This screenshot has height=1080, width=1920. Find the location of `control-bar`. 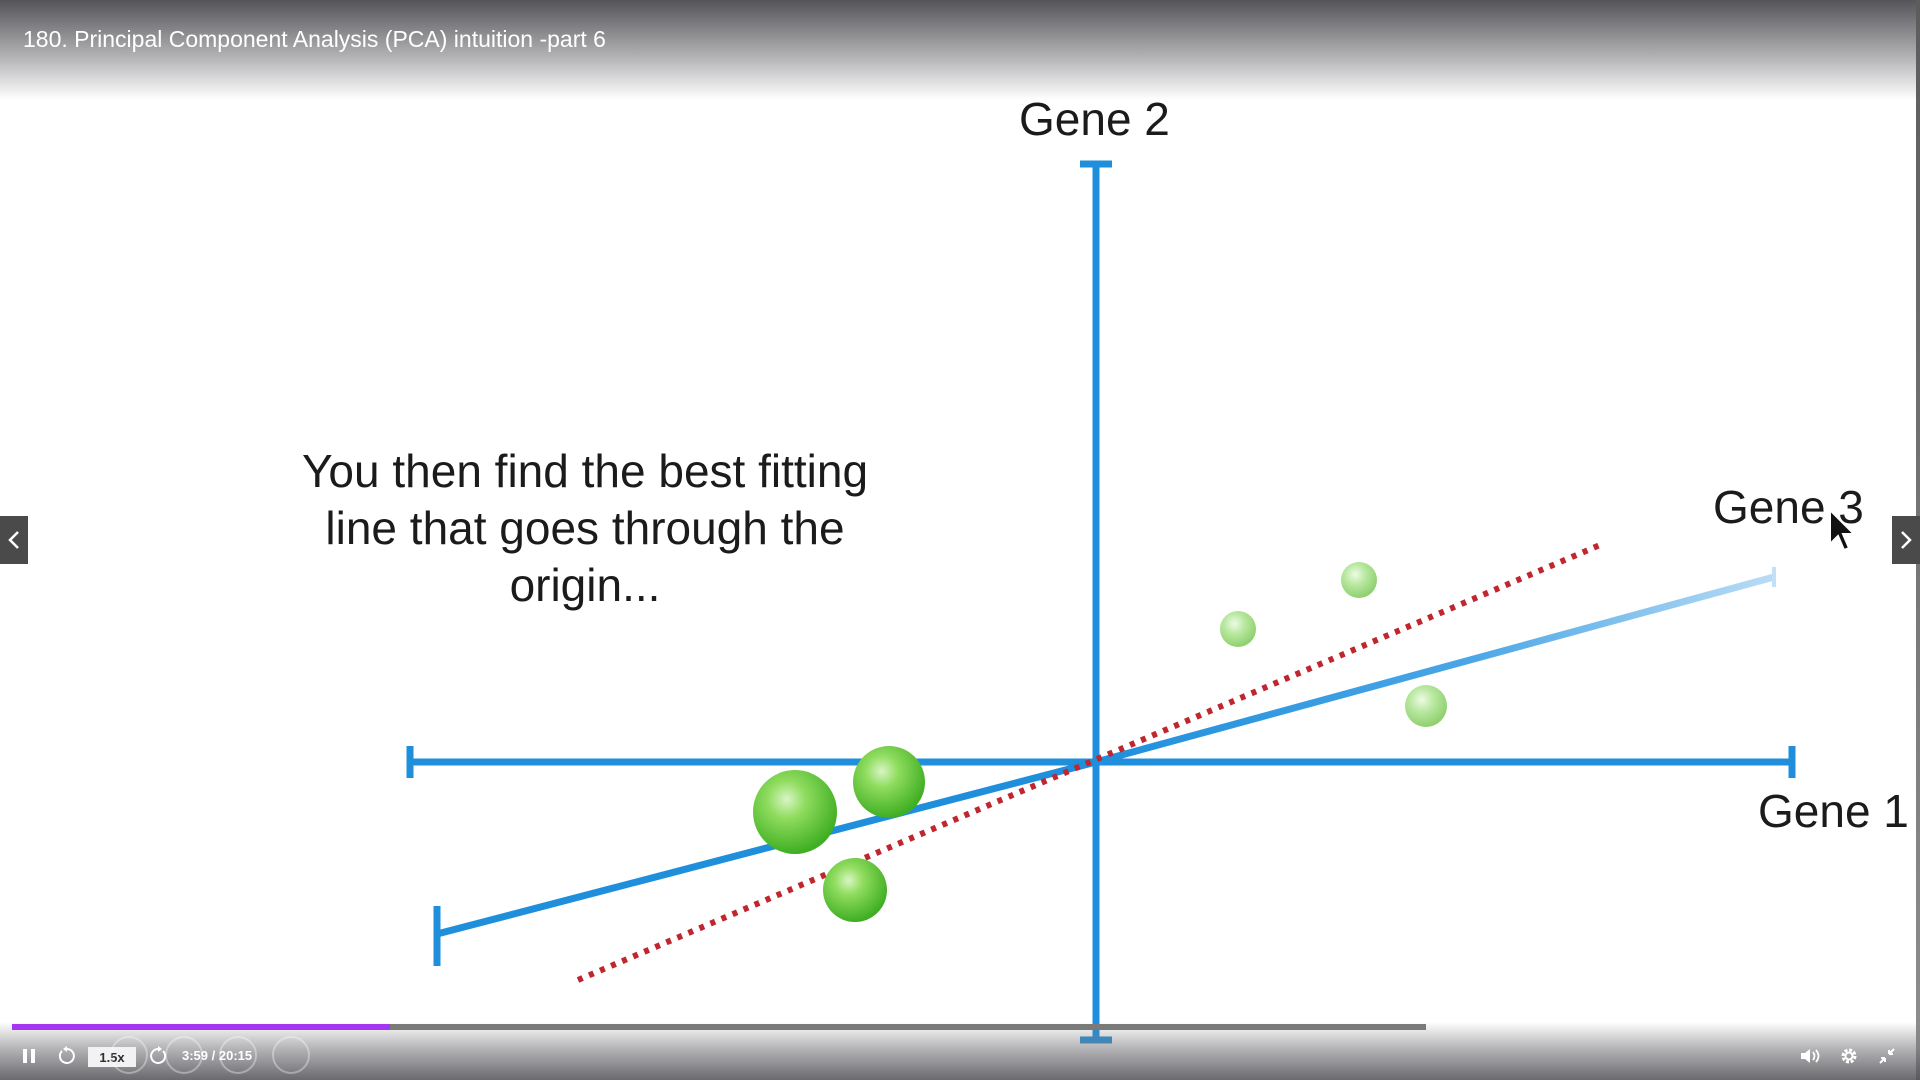

control-bar is located at coordinates (960, 1051).